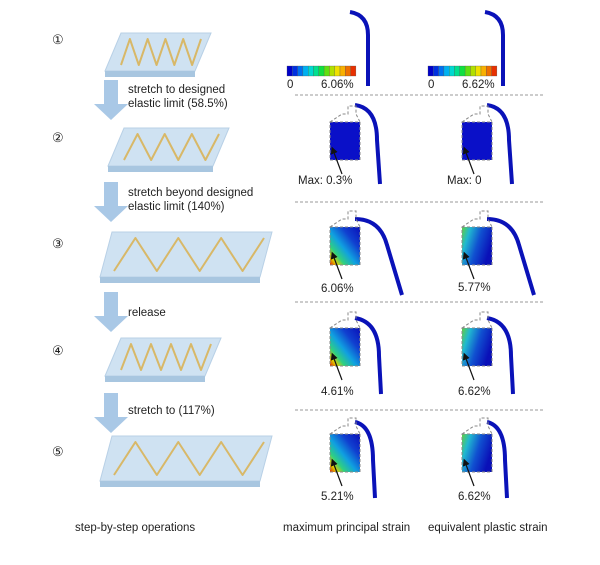 This screenshot has height=565, width=600. I want to click on wire-row4-plastic, so click(500, 355).